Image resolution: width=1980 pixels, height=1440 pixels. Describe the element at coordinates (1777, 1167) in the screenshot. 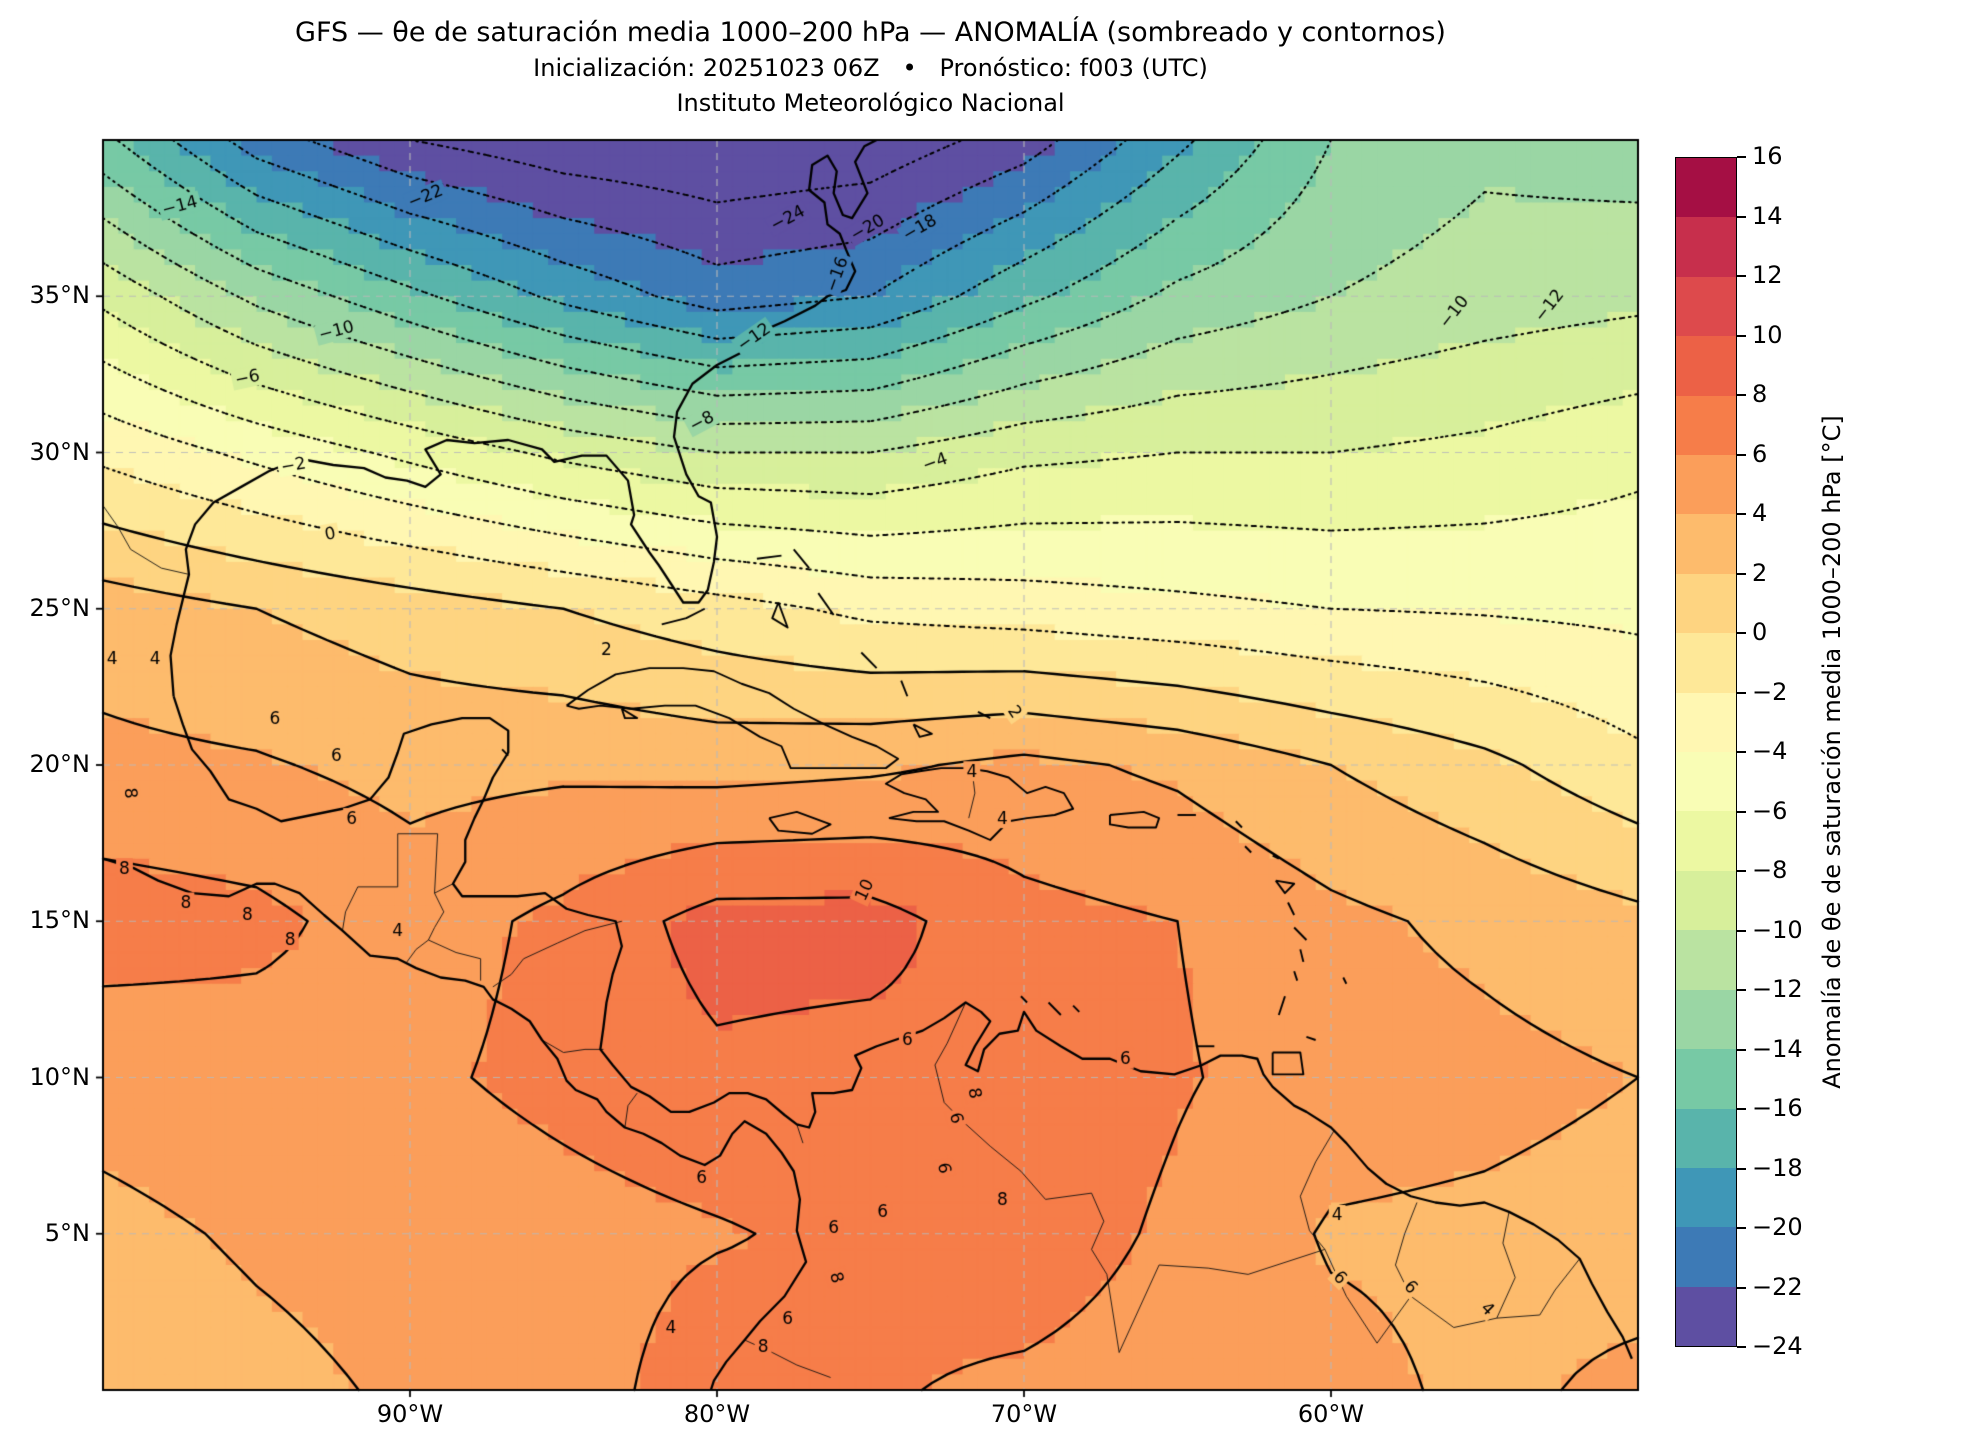

I see `colorbar-tick-label: −18` at that location.